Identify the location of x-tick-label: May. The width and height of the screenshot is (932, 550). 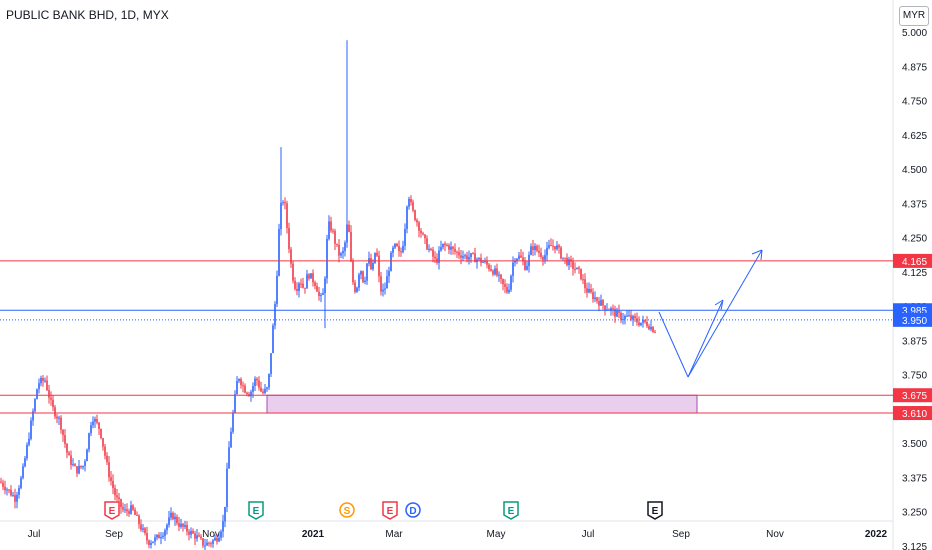
(496, 534).